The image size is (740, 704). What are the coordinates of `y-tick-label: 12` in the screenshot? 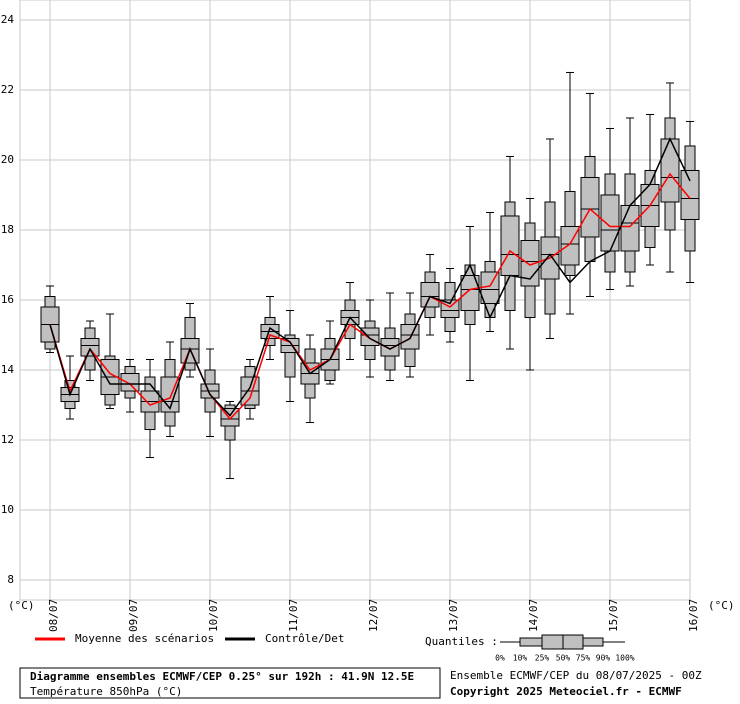 It's located at (7, 439).